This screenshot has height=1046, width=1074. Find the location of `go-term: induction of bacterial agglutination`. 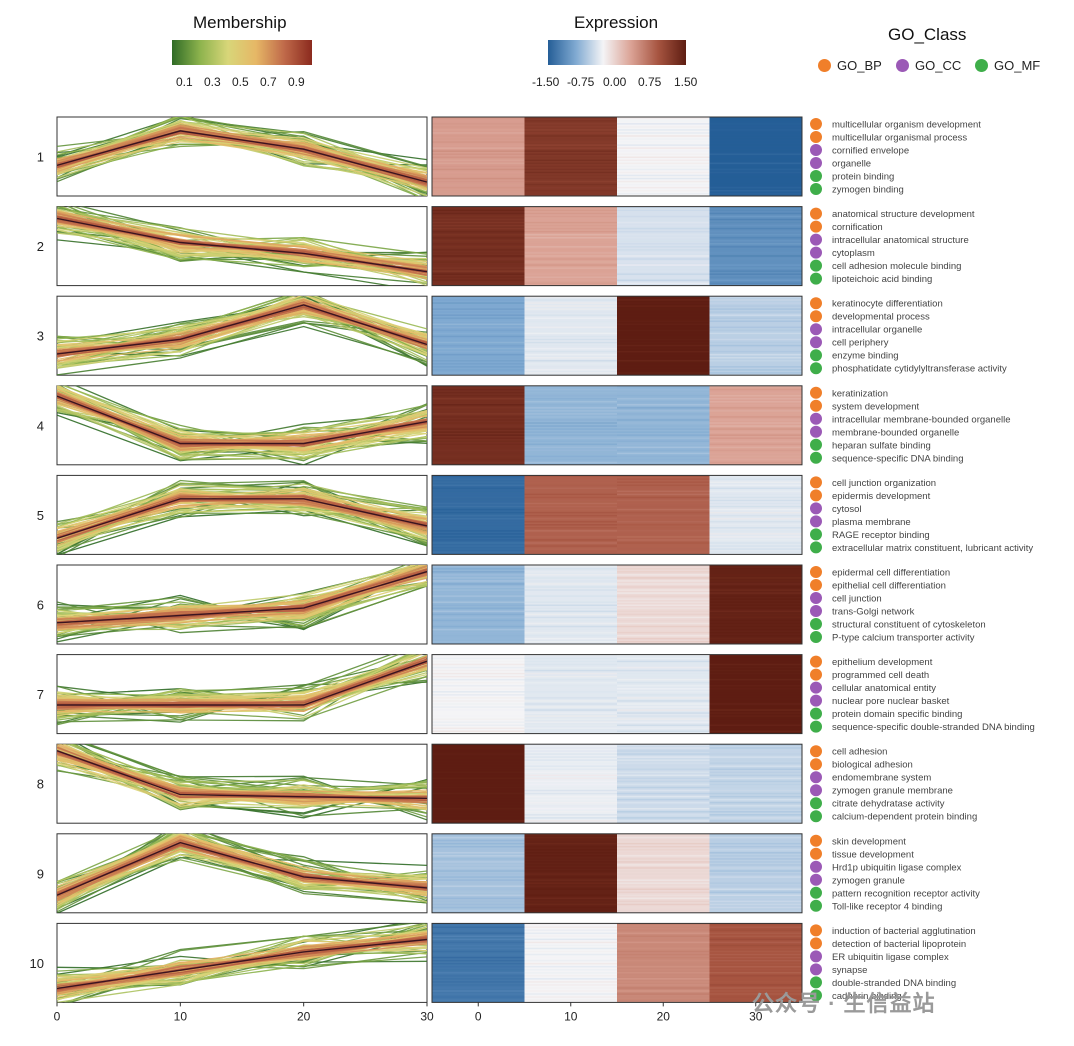

go-term: induction of bacterial agglutination is located at coordinates (904, 931).